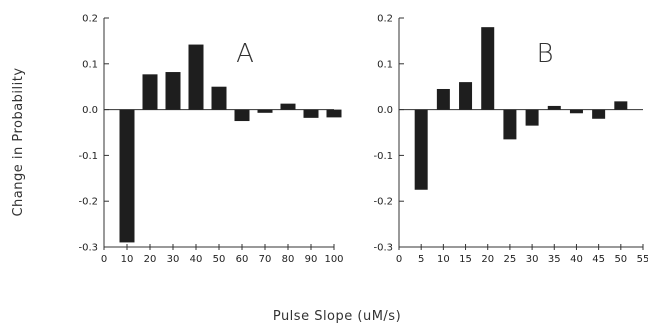 The image size is (648, 326). What do you see at coordinates (532, 259) in the screenshot?
I see `x-tick-label-b: 30` at bounding box center [532, 259].